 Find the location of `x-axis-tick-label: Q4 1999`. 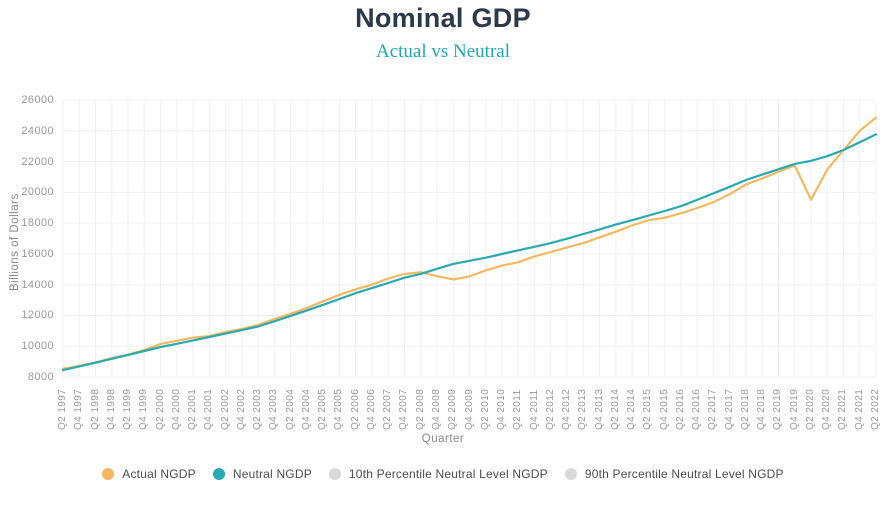

x-axis-tick-label: Q4 1999 is located at coordinates (144, 409).